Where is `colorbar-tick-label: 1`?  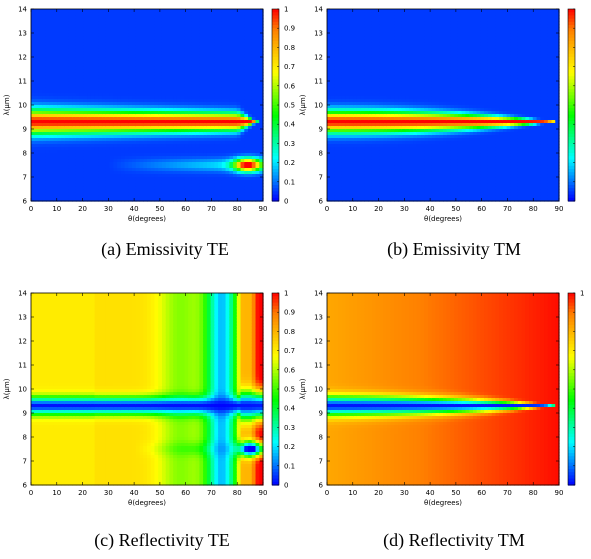
colorbar-tick-label: 1 is located at coordinates (286, 10).